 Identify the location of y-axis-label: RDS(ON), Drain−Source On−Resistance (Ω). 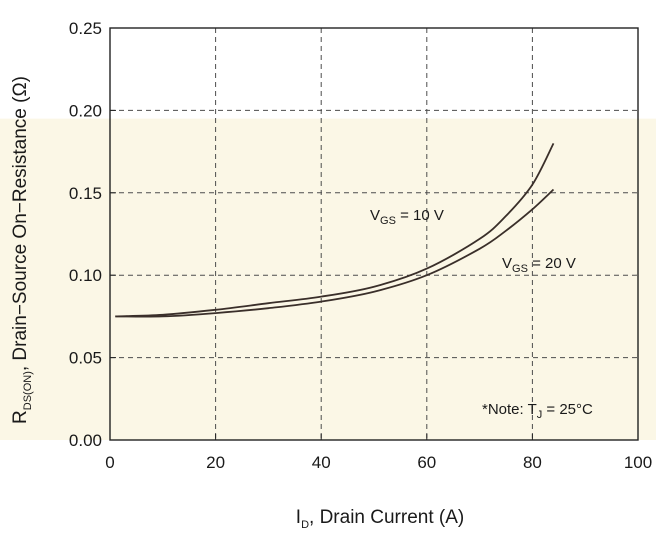
(22, 250).